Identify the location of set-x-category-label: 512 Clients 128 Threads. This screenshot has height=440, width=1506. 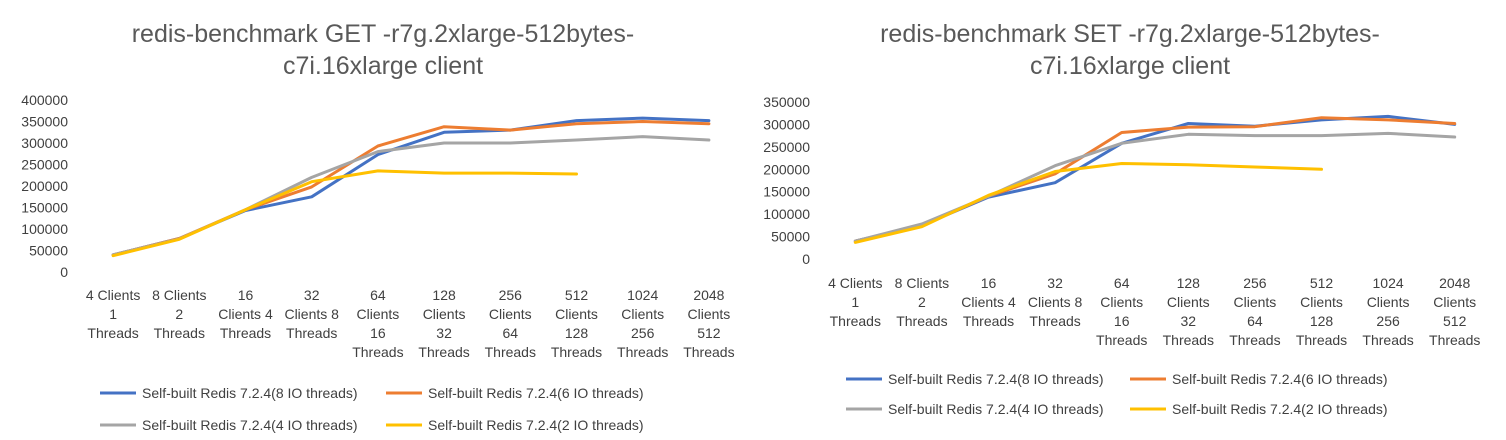
(1321, 311).